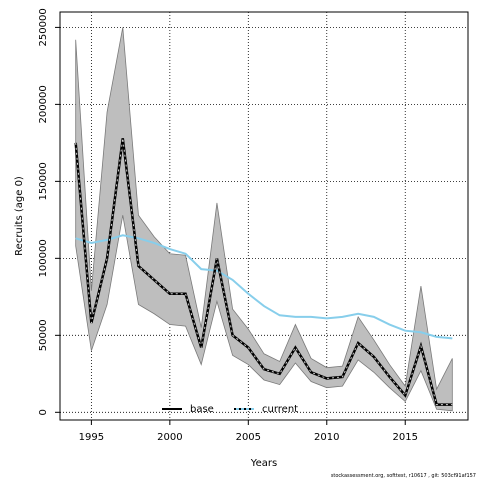 The height and width of the screenshot is (480, 480). I want to click on x-tick-label-2010: 2010, so click(326, 437).